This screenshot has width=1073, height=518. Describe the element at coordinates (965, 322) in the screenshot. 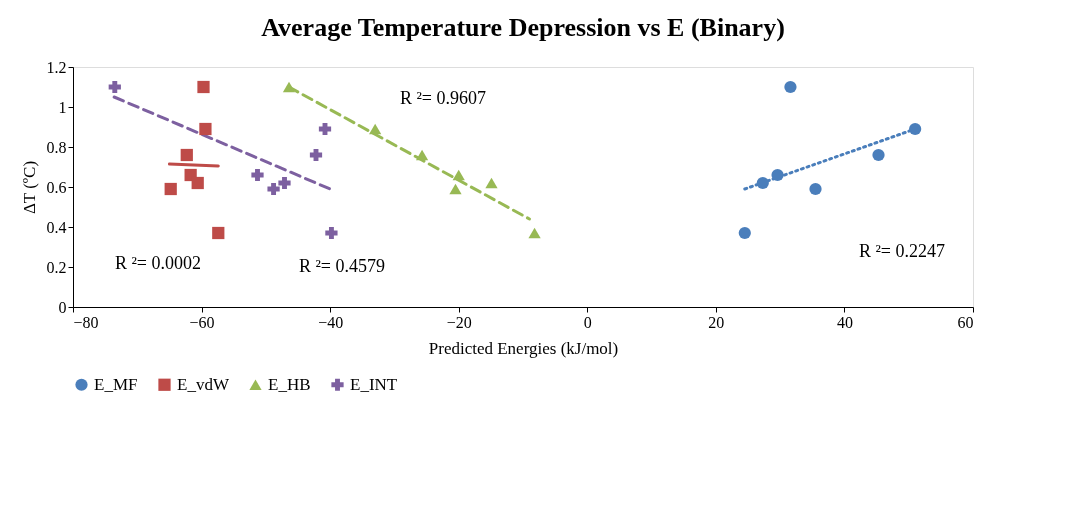

I see `x-tick-label: 60` at that location.